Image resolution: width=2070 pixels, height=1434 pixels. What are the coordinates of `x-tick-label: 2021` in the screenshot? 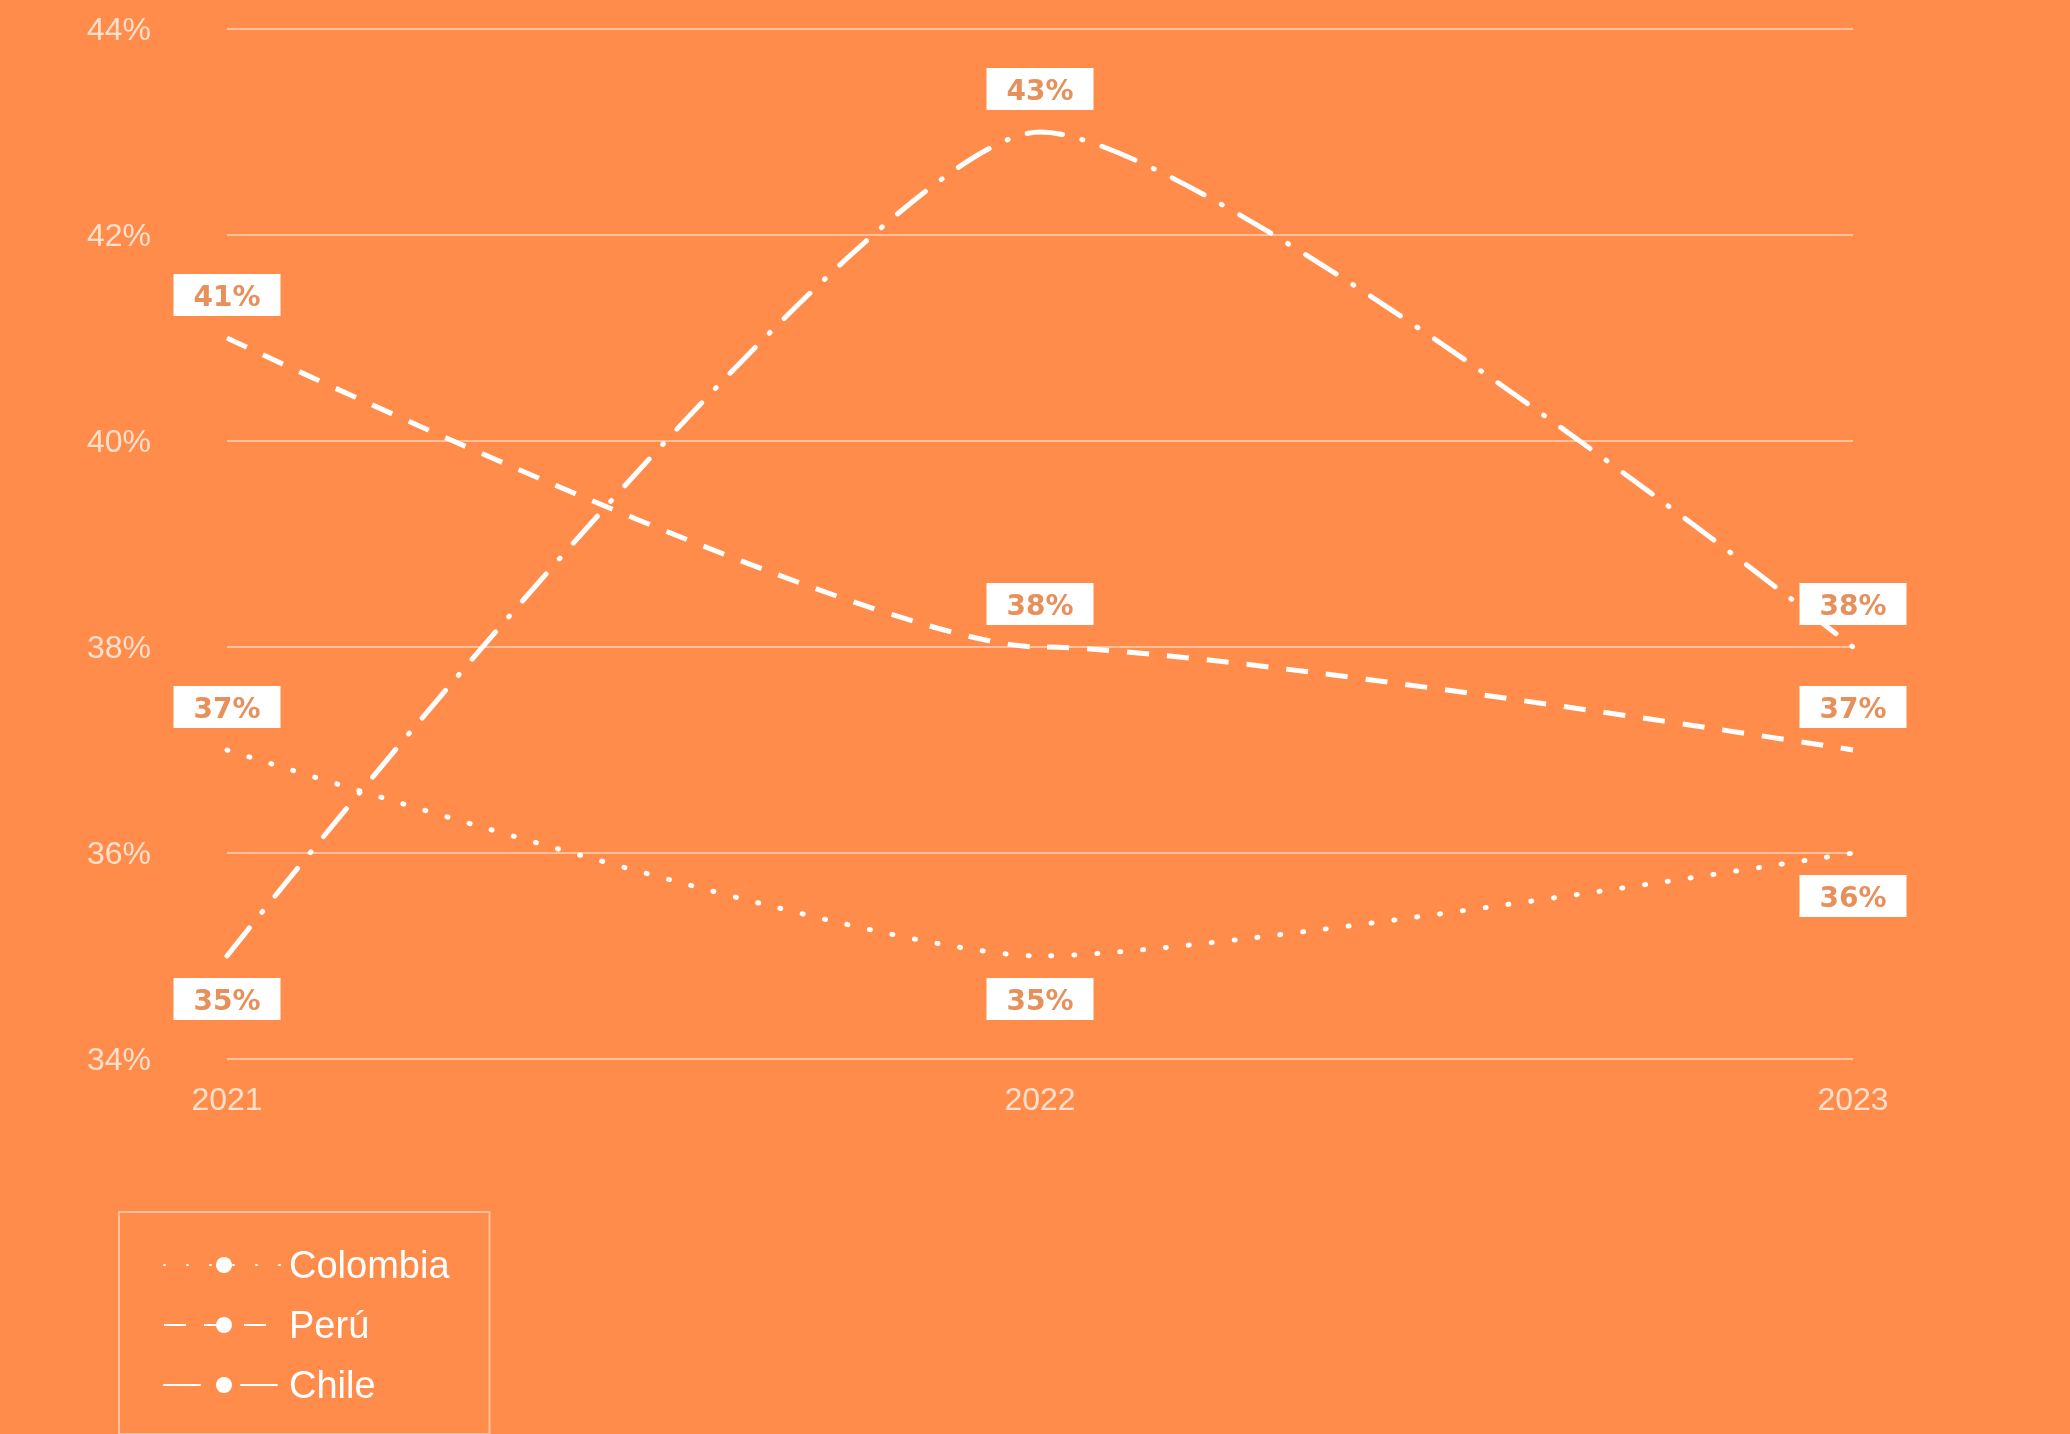 It's located at (227, 1099).